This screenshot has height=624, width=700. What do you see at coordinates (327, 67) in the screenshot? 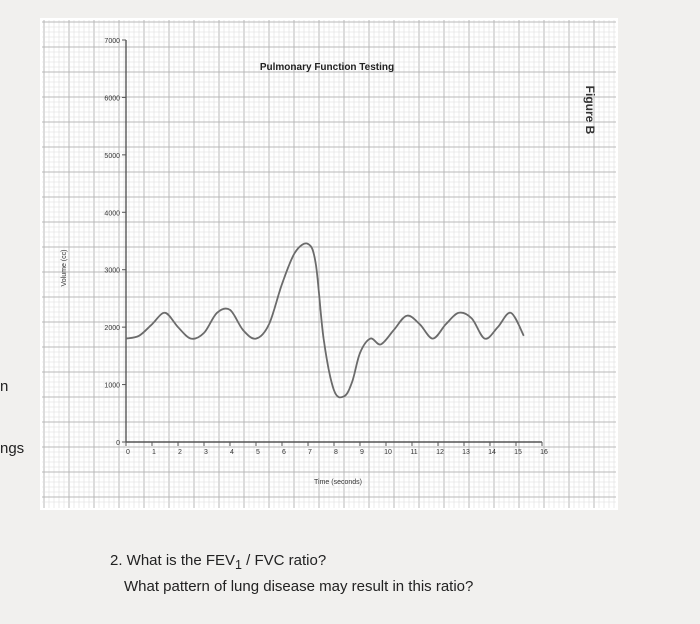
I see `chart-title: Pulmonary Function Testing` at bounding box center [327, 67].